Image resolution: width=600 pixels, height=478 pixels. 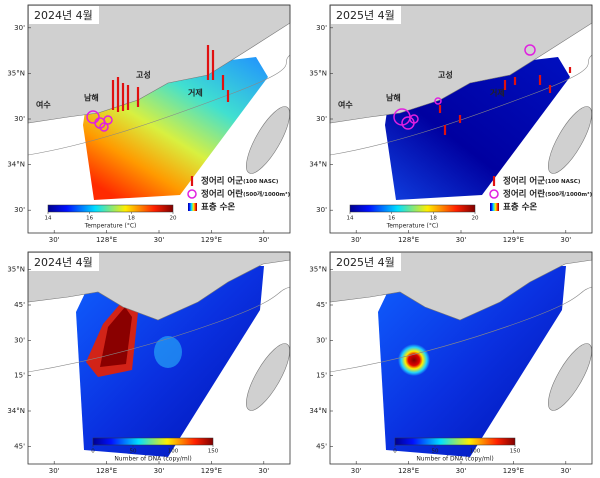 What do you see at coordinates (569, 194) in the screenshot?
I see `legend-note: (500개/1000m³)` at bounding box center [569, 194].